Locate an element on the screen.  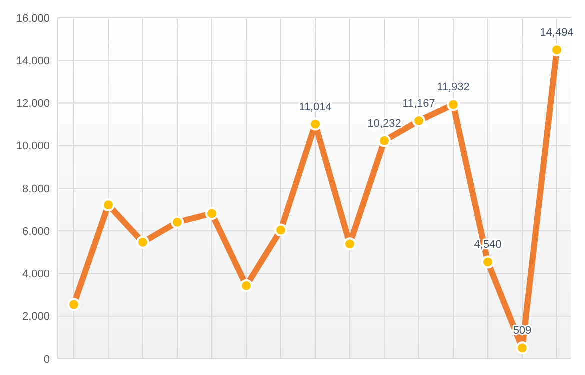
data-label: 10,232 is located at coordinates (385, 124).